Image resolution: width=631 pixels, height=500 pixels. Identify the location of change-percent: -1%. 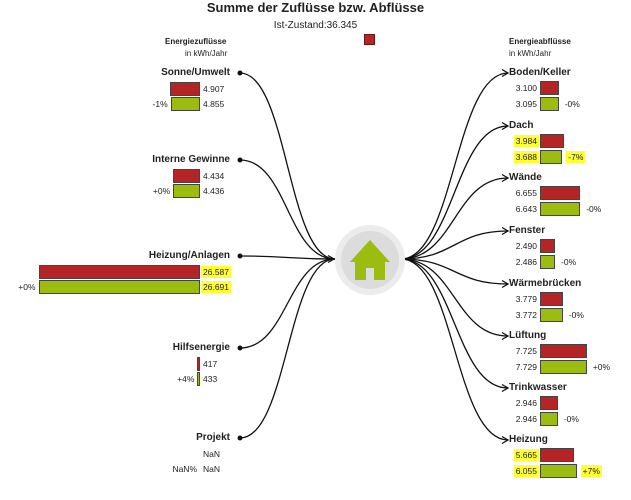
(160, 104).